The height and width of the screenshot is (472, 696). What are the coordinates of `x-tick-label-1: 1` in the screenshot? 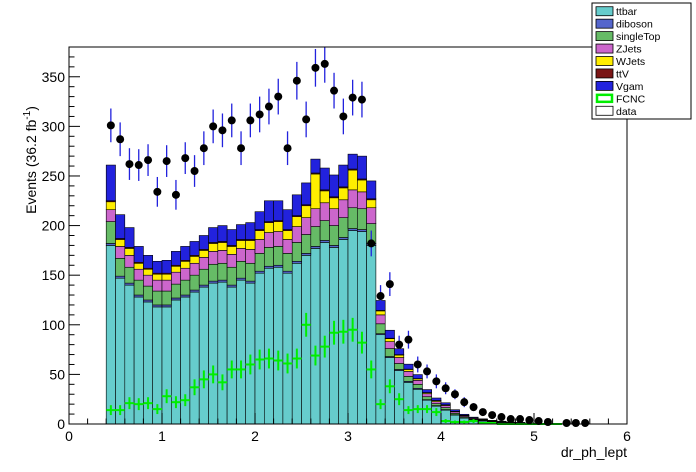 It's located at (162, 436).